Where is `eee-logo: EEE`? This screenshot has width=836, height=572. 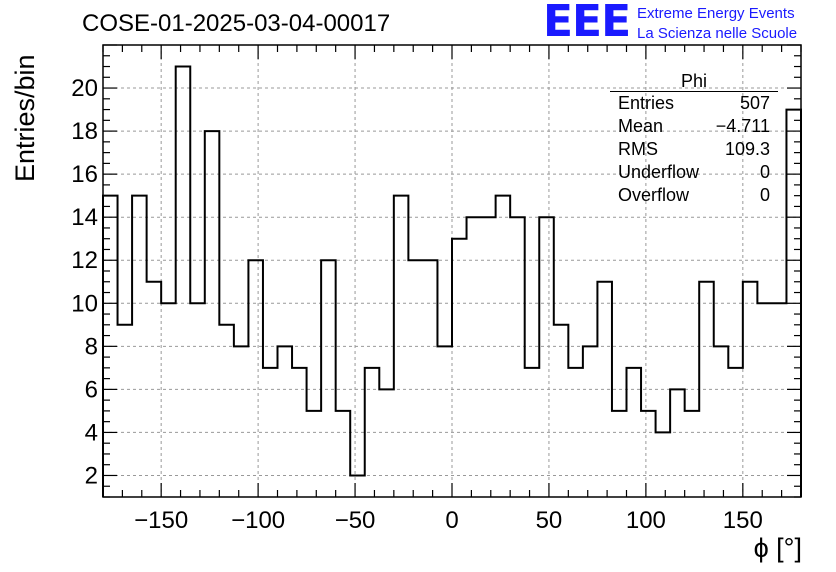 eee-logo: EEE is located at coordinates (587, 23).